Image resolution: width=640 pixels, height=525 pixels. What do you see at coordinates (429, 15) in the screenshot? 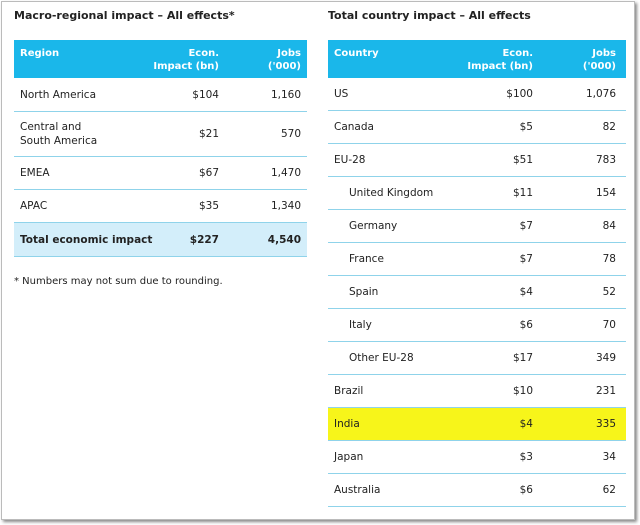
I see `country-impact-title: Total country impact – All effects` at bounding box center [429, 15].